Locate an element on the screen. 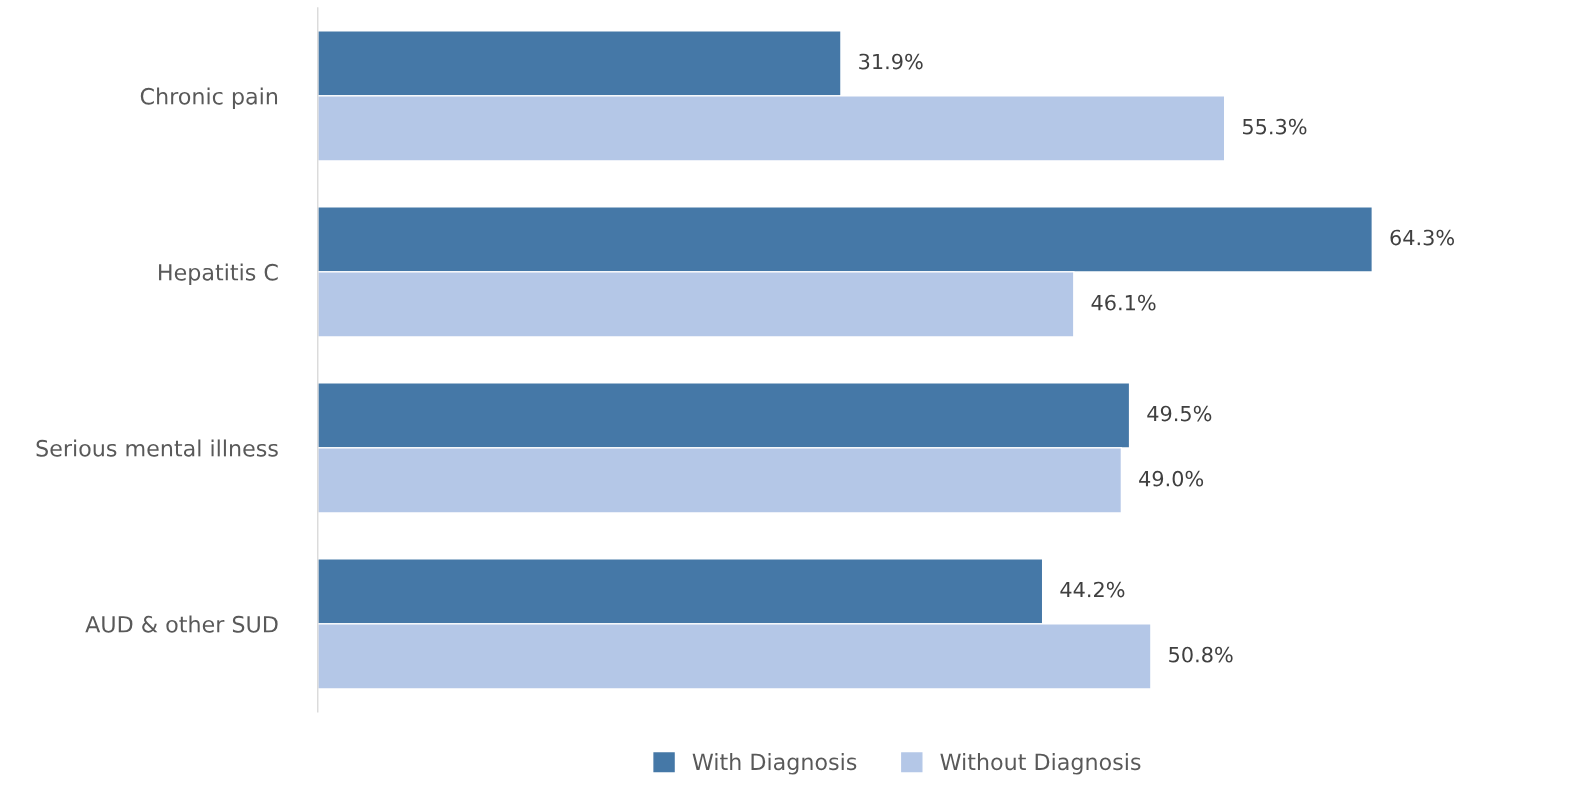 The height and width of the screenshot is (791, 1589). y-tick-label: Serious mental illness is located at coordinates (157, 448).